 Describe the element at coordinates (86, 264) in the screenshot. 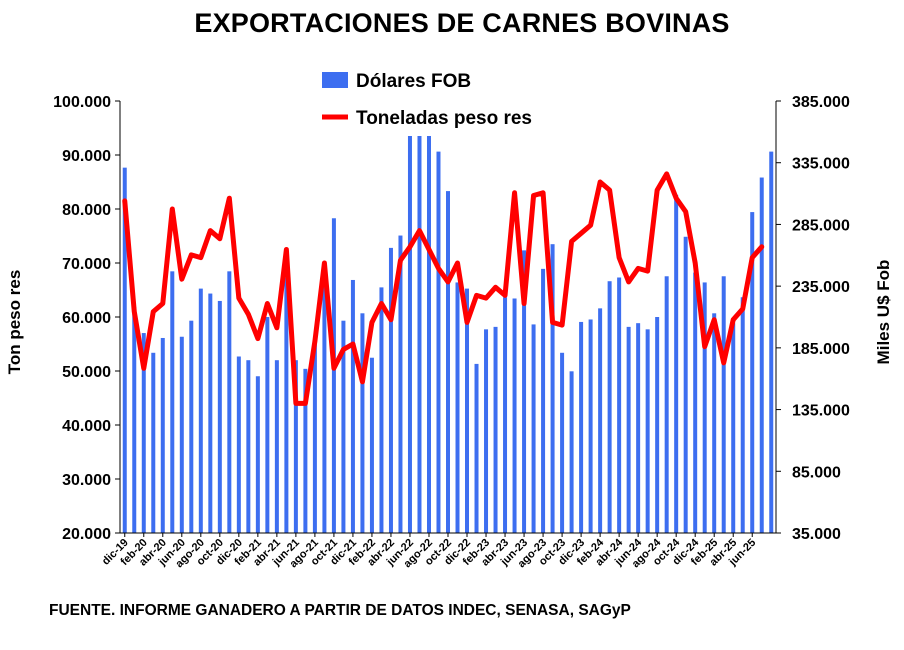

I see `left-tick-label: 70.000` at that location.